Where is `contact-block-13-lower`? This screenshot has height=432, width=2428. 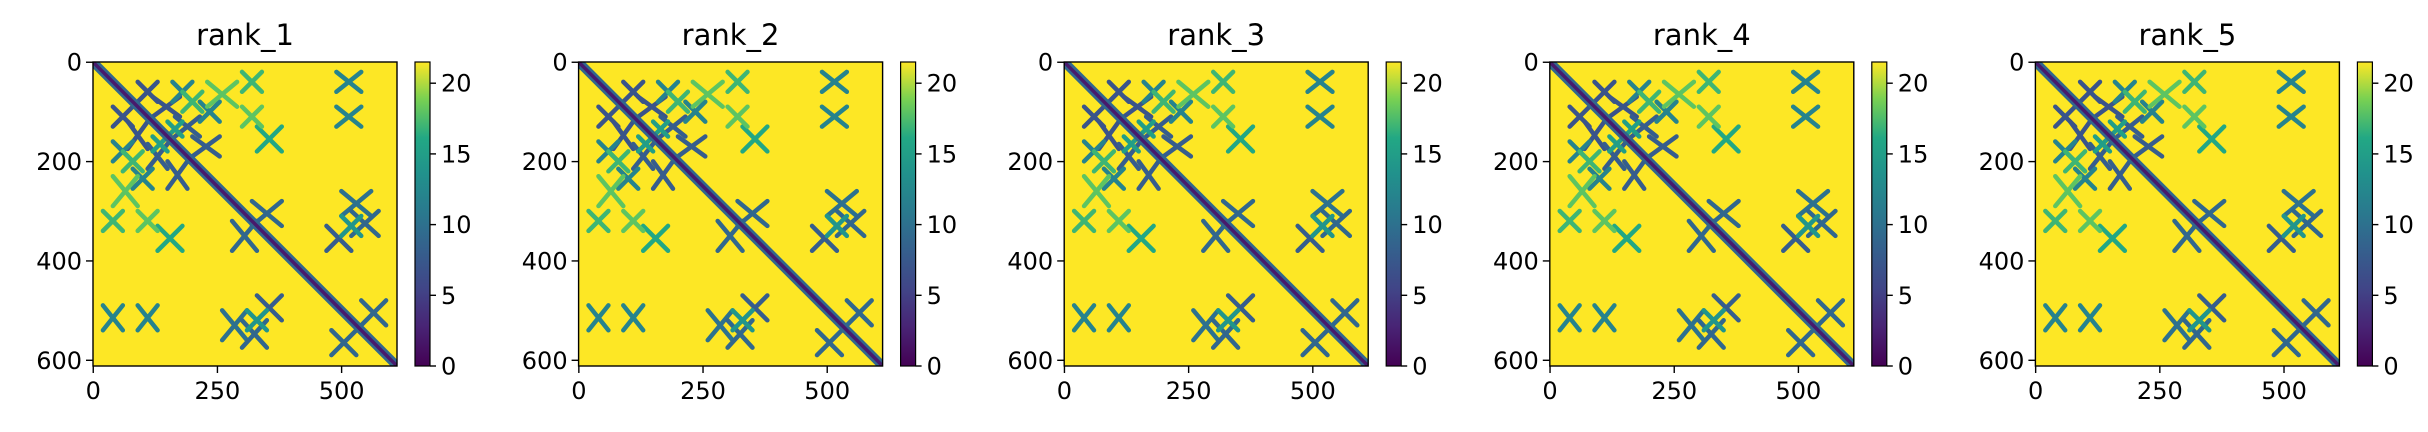 contact-block-13-lower is located at coordinates (2177, 325).